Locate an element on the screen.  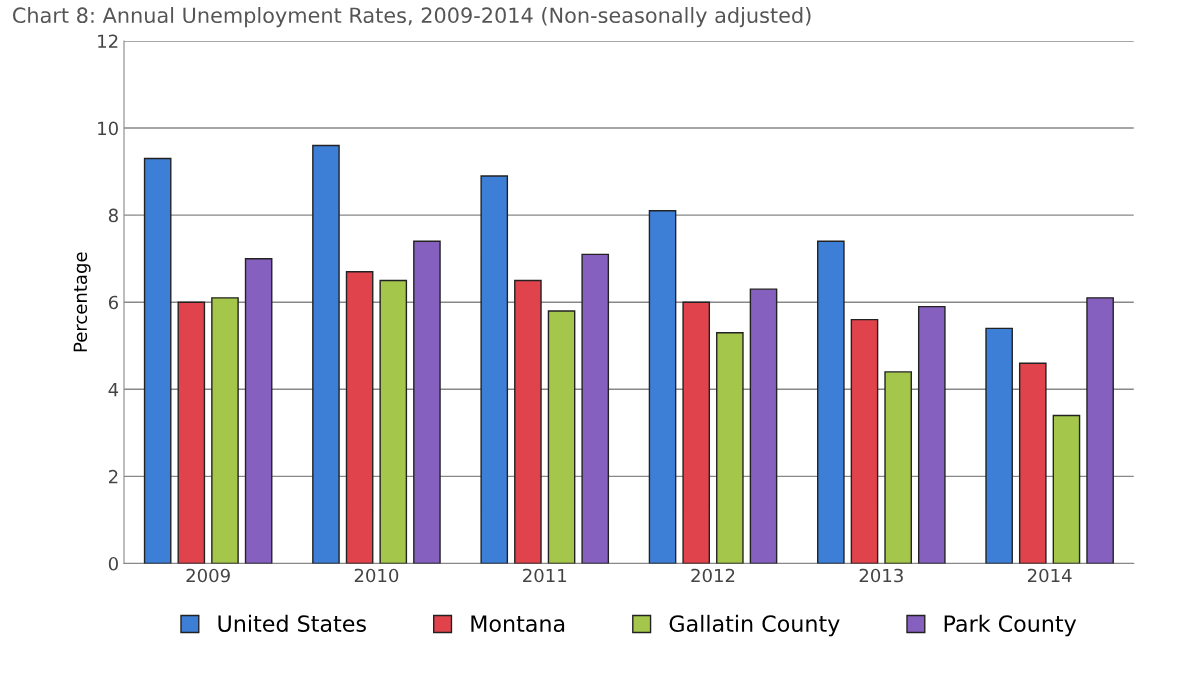
legend-label: Montana is located at coordinates (518, 624).